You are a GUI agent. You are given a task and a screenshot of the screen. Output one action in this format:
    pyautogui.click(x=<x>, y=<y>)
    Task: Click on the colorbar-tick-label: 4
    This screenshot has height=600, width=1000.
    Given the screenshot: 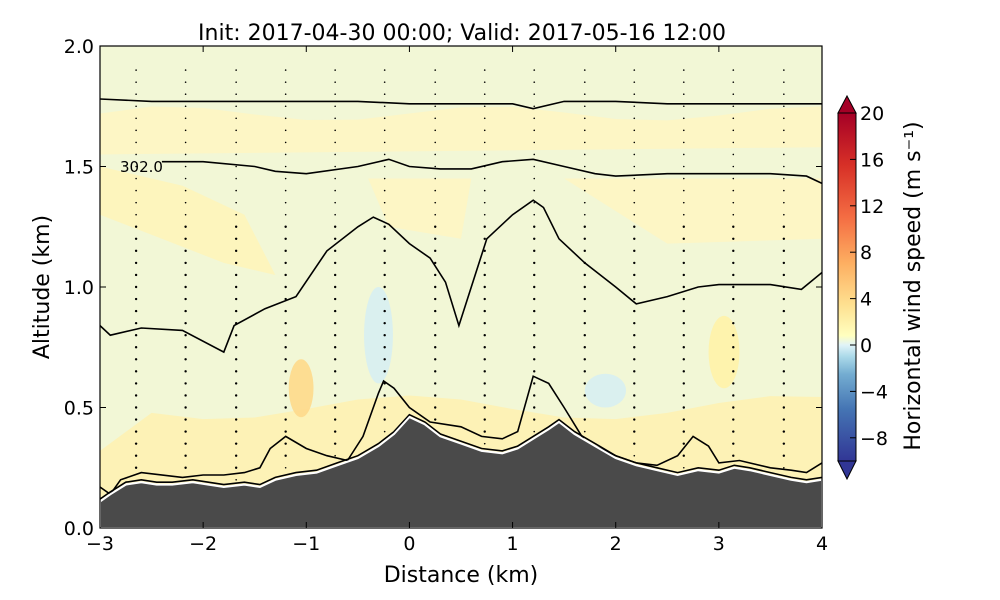 What is the action you would take?
    pyautogui.click(x=866, y=300)
    